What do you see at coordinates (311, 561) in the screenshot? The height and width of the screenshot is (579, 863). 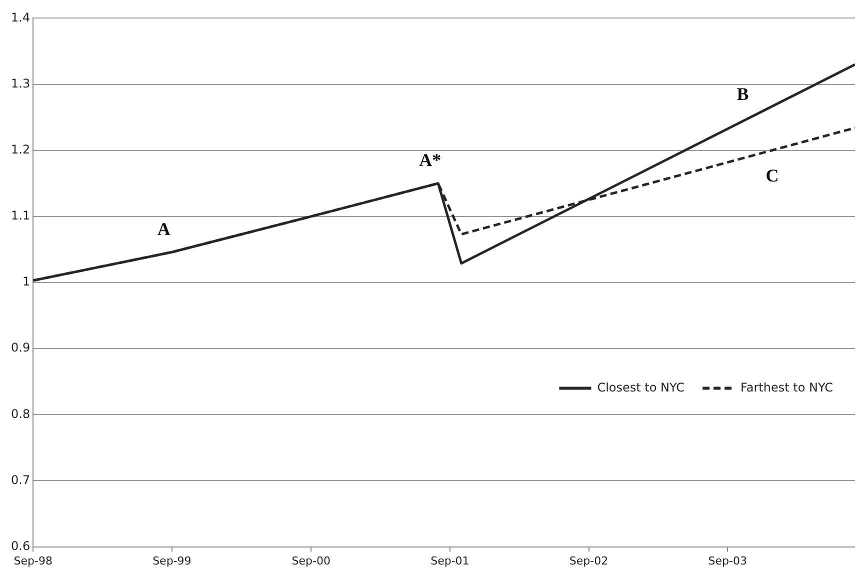 I see `x-tick-label: Sep-00` at bounding box center [311, 561].